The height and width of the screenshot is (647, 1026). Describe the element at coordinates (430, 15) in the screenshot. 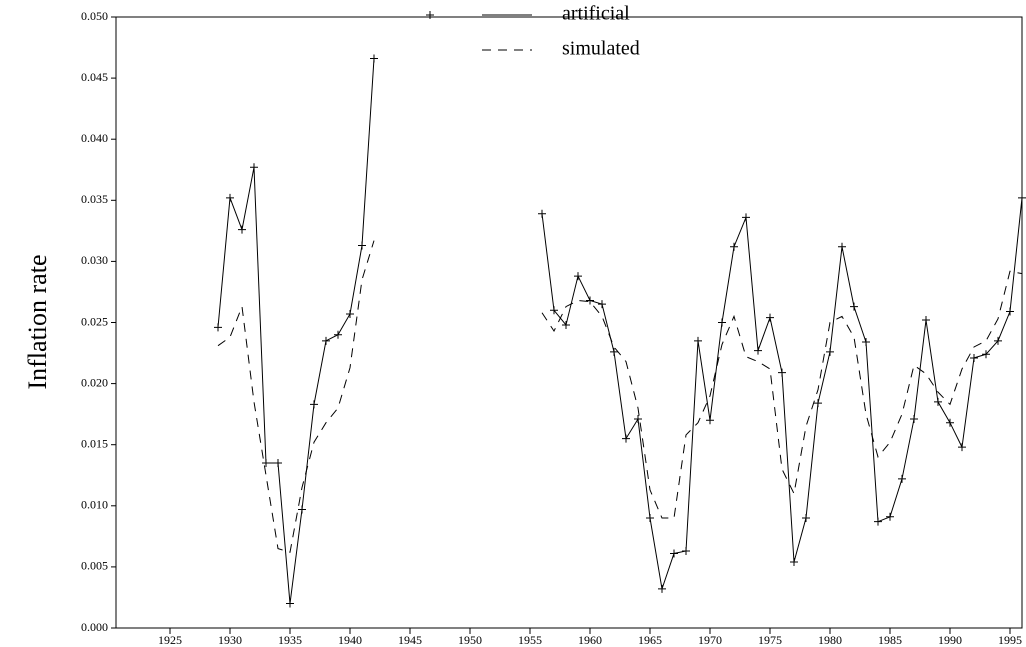

I see `legend-marker` at that location.